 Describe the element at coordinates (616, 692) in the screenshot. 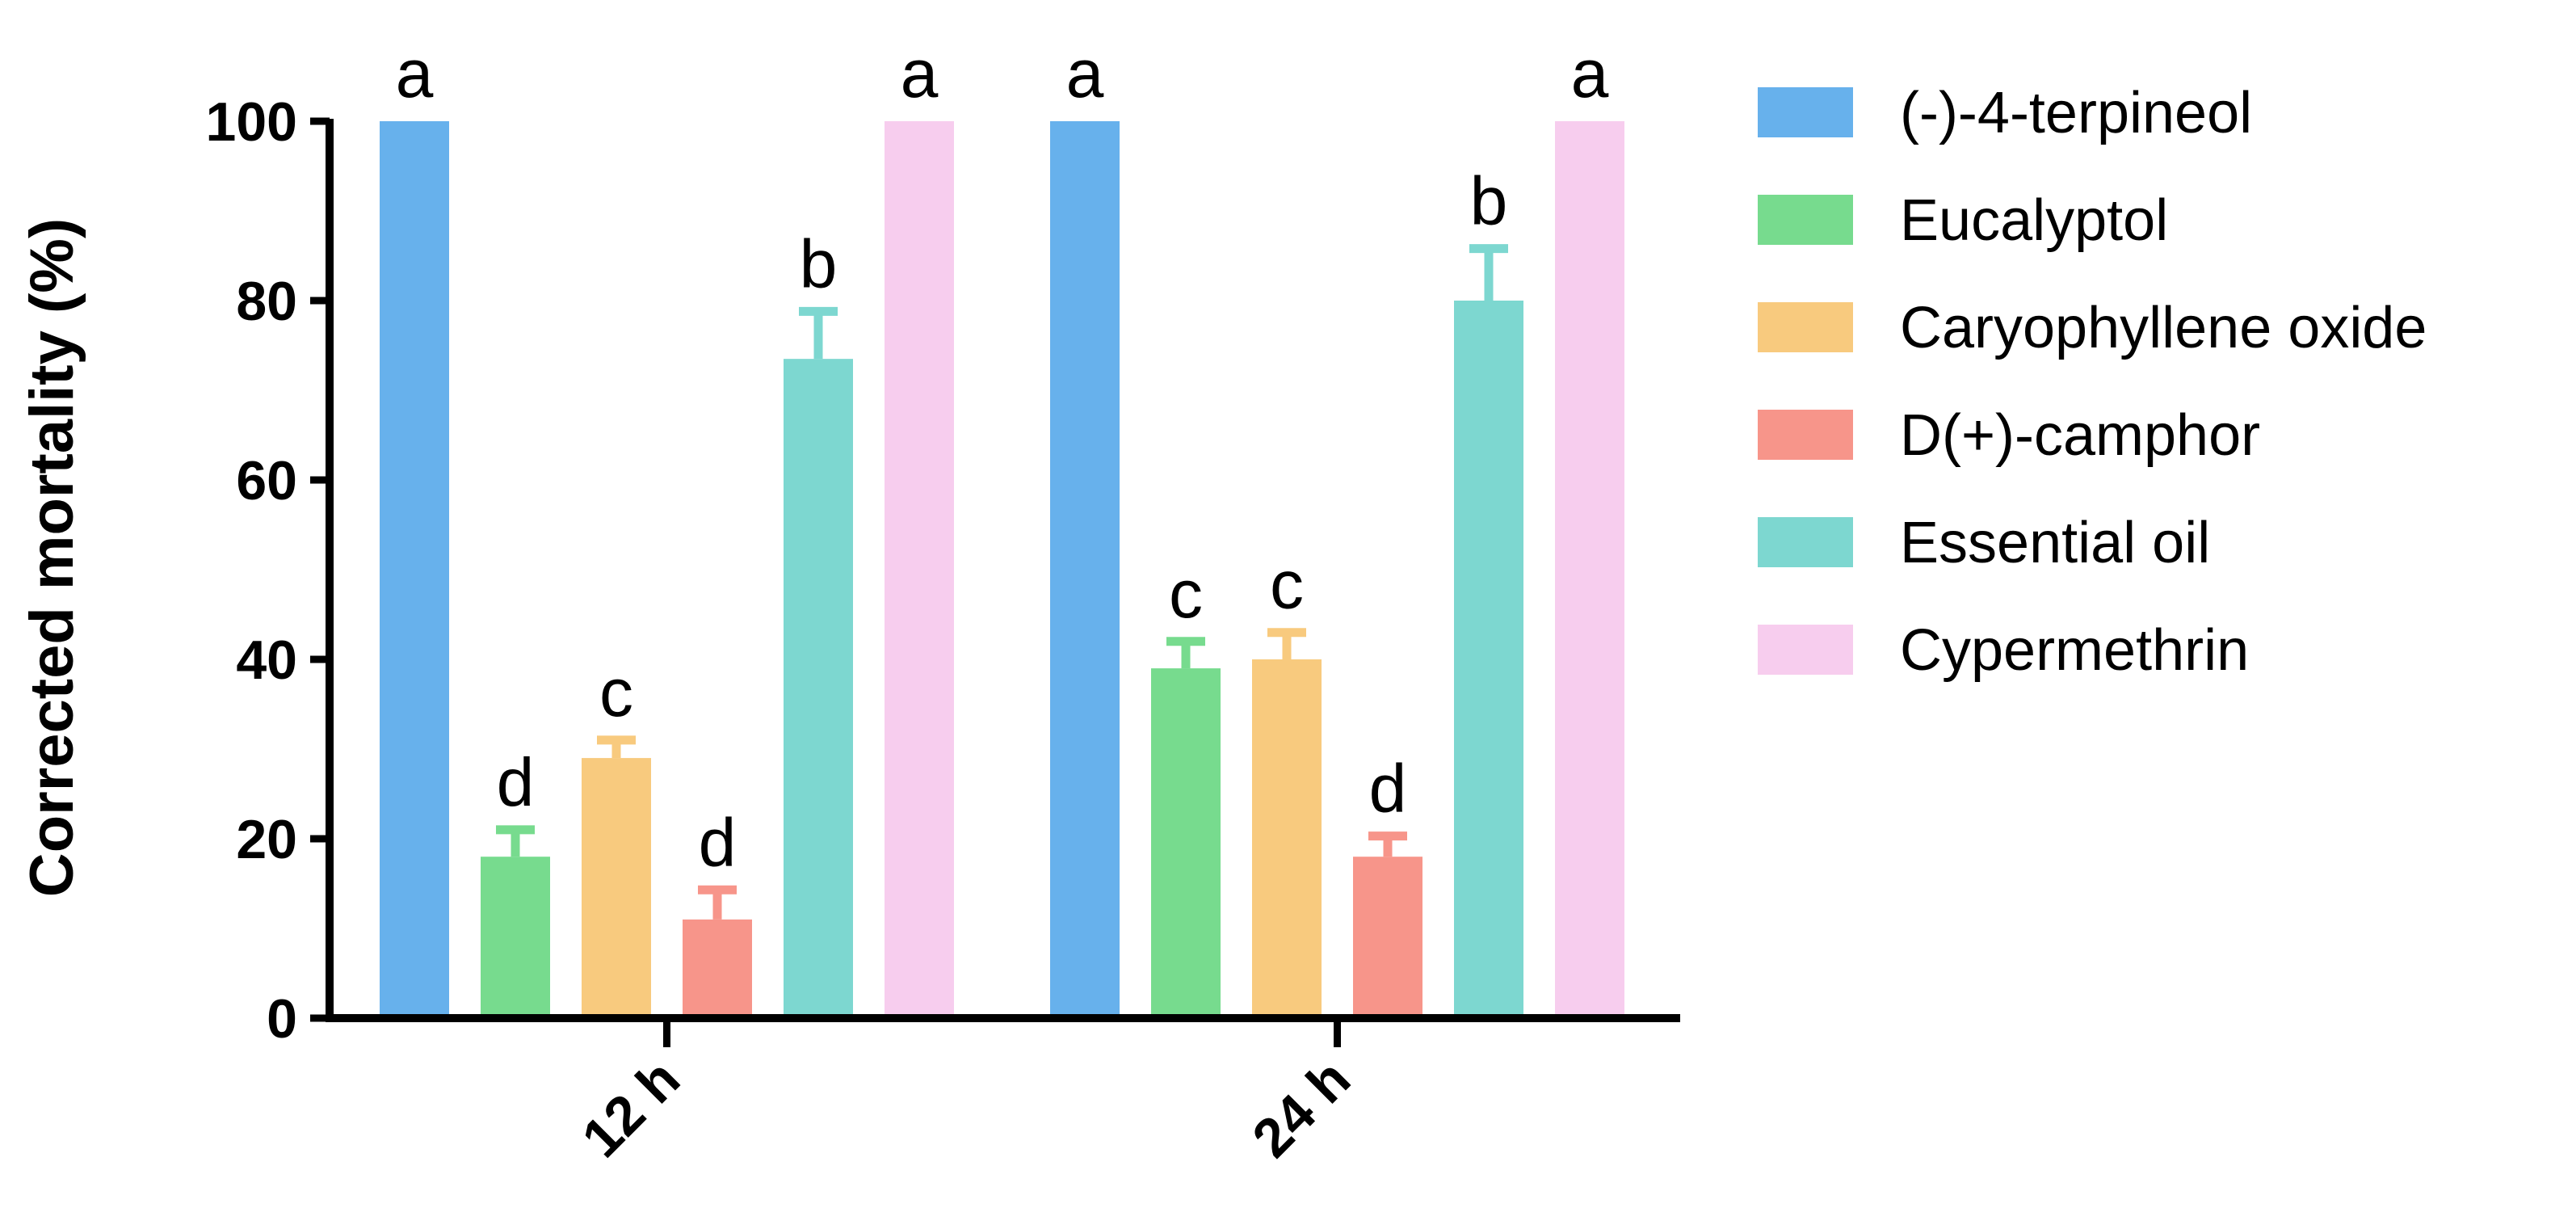

I see `significance-letter-0-2: c` at that location.